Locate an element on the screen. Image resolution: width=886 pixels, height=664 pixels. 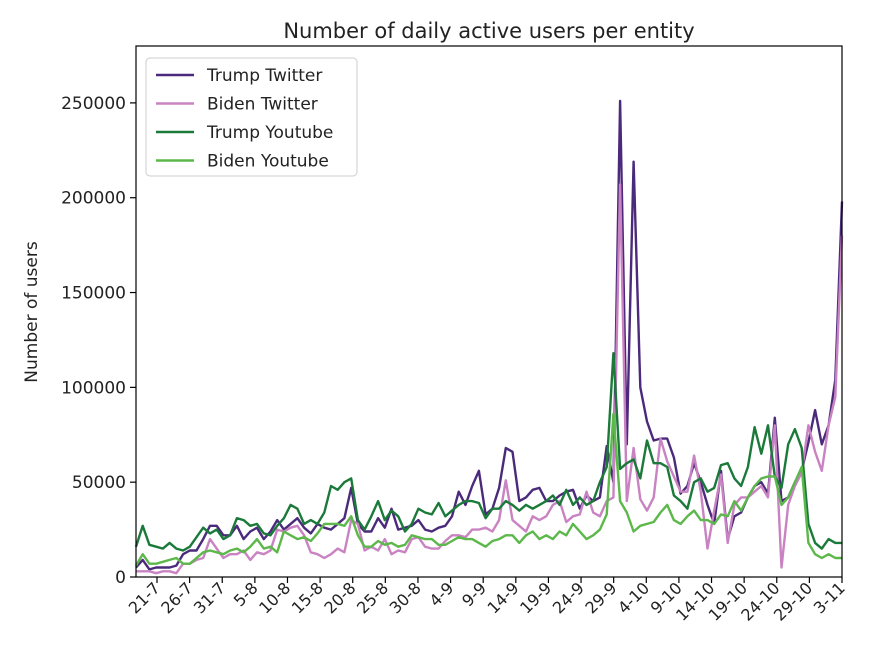
x-tick-label: 3-11 is located at coordinates (829, 597).